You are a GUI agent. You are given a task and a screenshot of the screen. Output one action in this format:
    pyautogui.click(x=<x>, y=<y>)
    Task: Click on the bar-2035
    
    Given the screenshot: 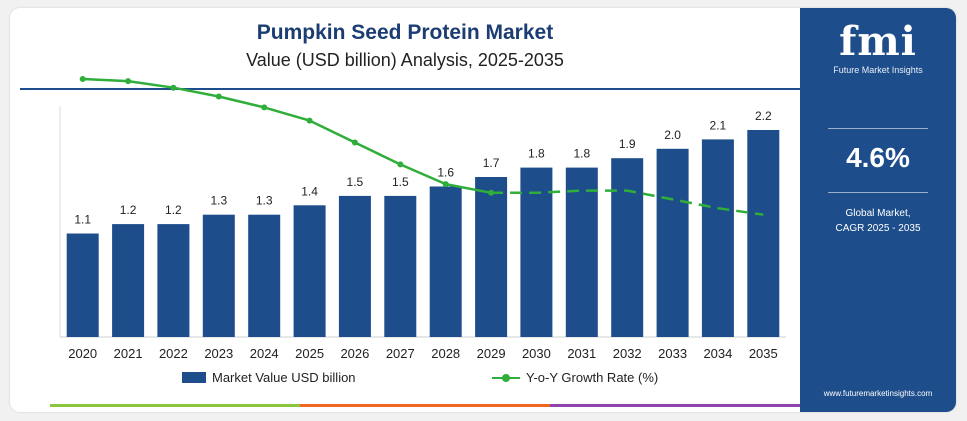 What is the action you would take?
    pyautogui.click(x=763, y=233)
    